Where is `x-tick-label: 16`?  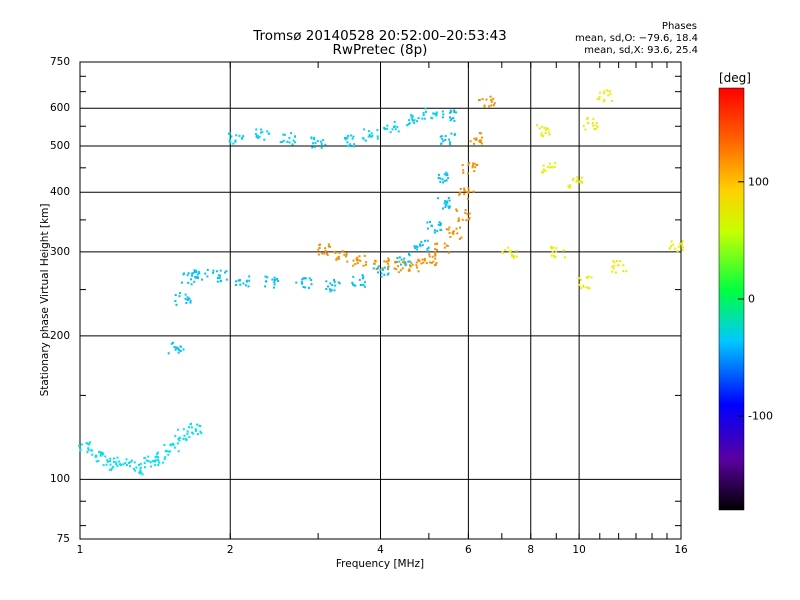 x-tick-label: 16 is located at coordinates (681, 550).